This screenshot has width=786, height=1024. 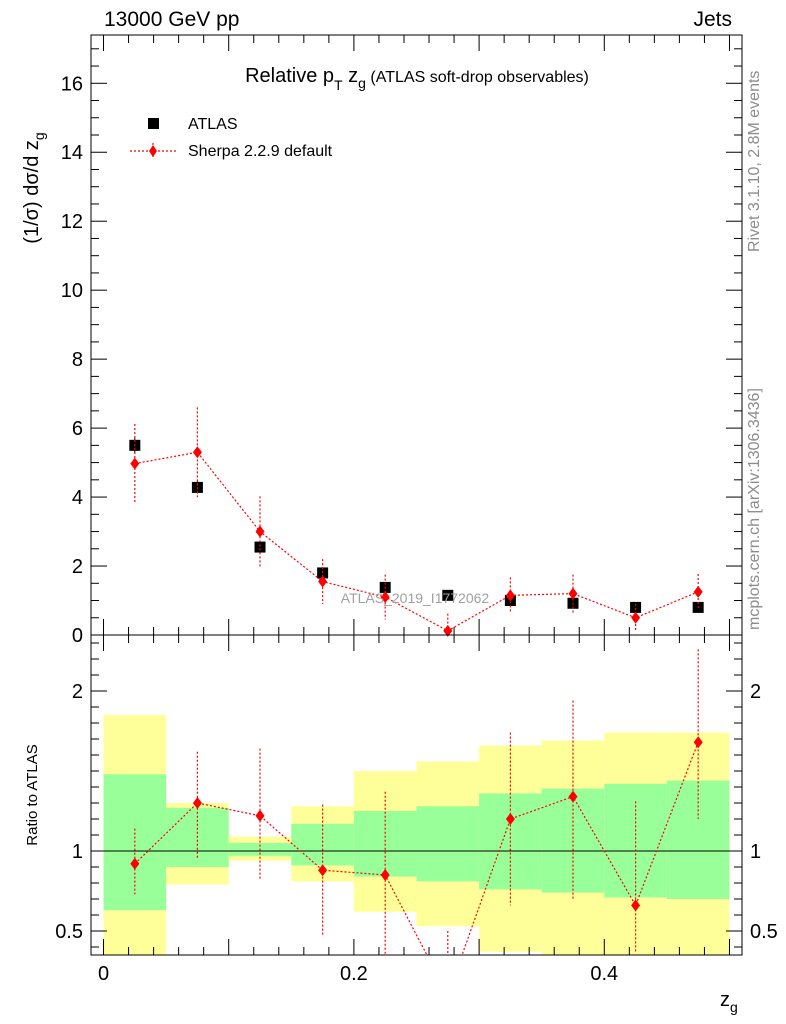 What do you see at coordinates (725, 1000) in the screenshot?
I see `ratio-xlabel-main: z` at bounding box center [725, 1000].